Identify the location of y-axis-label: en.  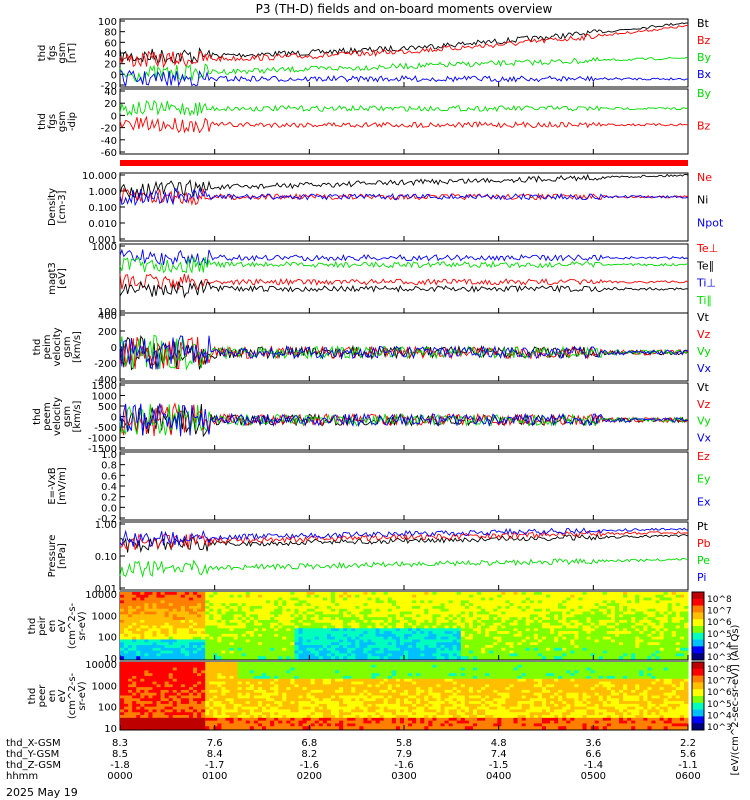
(52, 626).